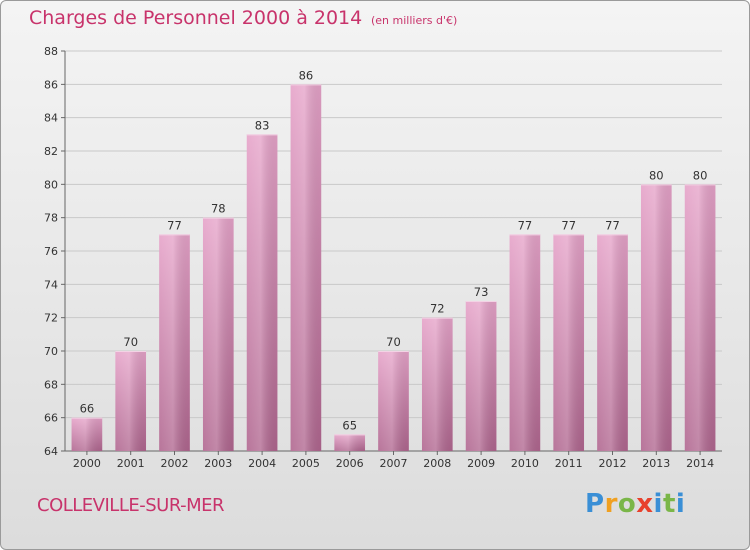 This screenshot has height=550, width=750. I want to click on data-label-2011: 77, so click(568, 225).